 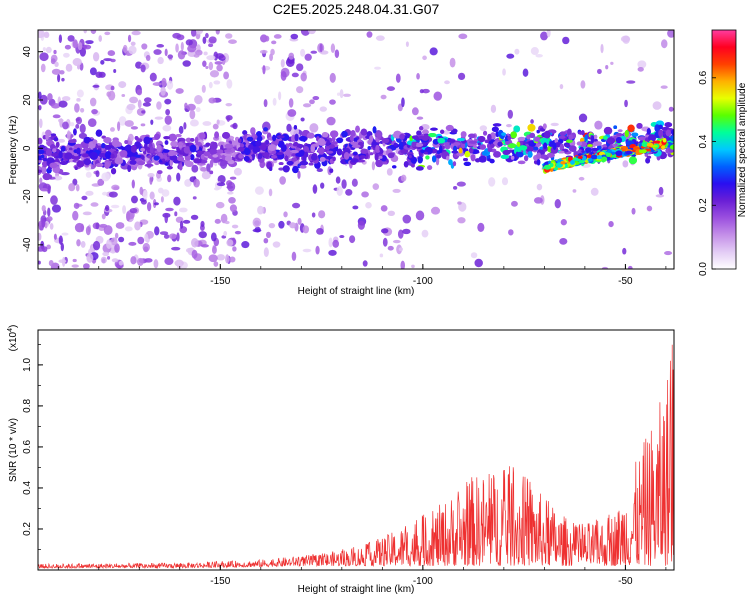 I want to click on spectrogram-x-ticks: -150 -100 -50, so click(x=362, y=275).